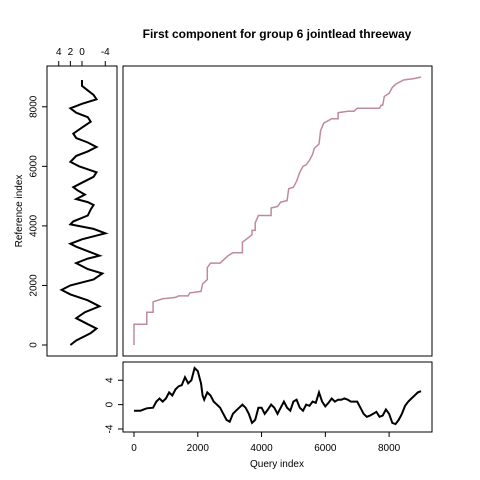 The width and height of the screenshot is (480, 480). I want to click on reference-x-tick-label: 2, so click(71, 52).